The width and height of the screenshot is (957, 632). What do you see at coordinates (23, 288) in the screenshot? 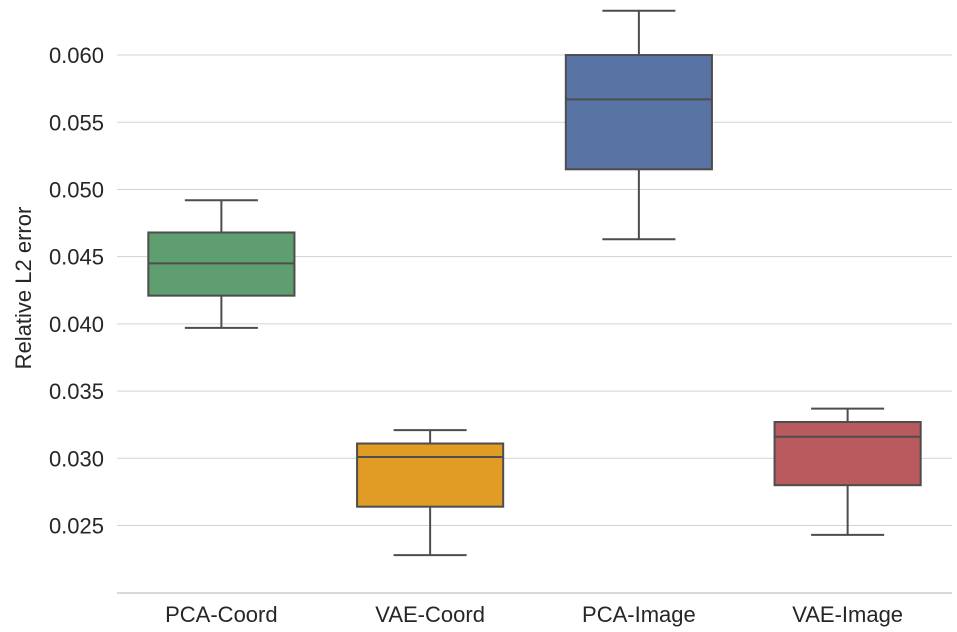
I see `y-axis-label: Relative L2 error` at bounding box center [23, 288].